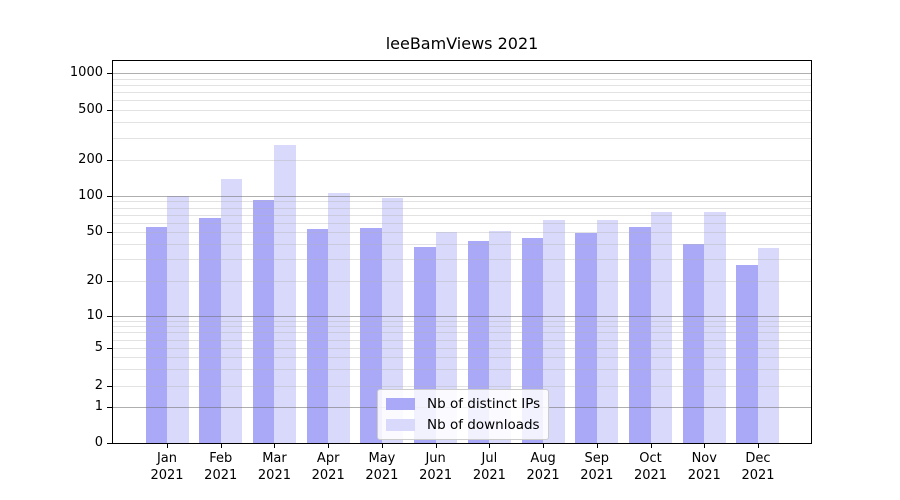 The image size is (900, 500). I want to click on x-tick-label: Feb 2021, so click(221, 467).